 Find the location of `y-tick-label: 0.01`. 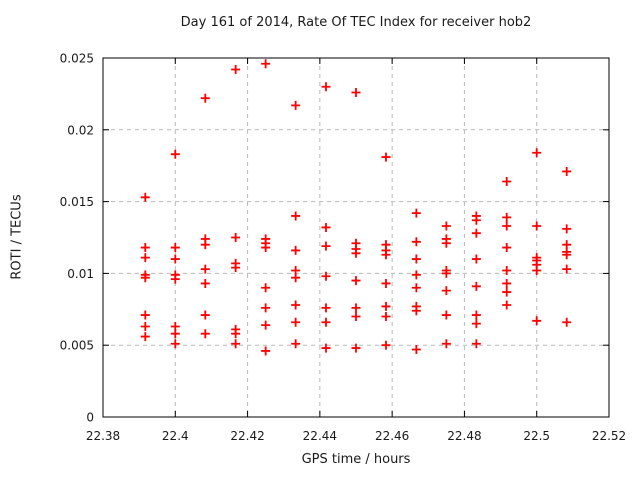

y-tick-label: 0.01 is located at coordinates (80, 274).